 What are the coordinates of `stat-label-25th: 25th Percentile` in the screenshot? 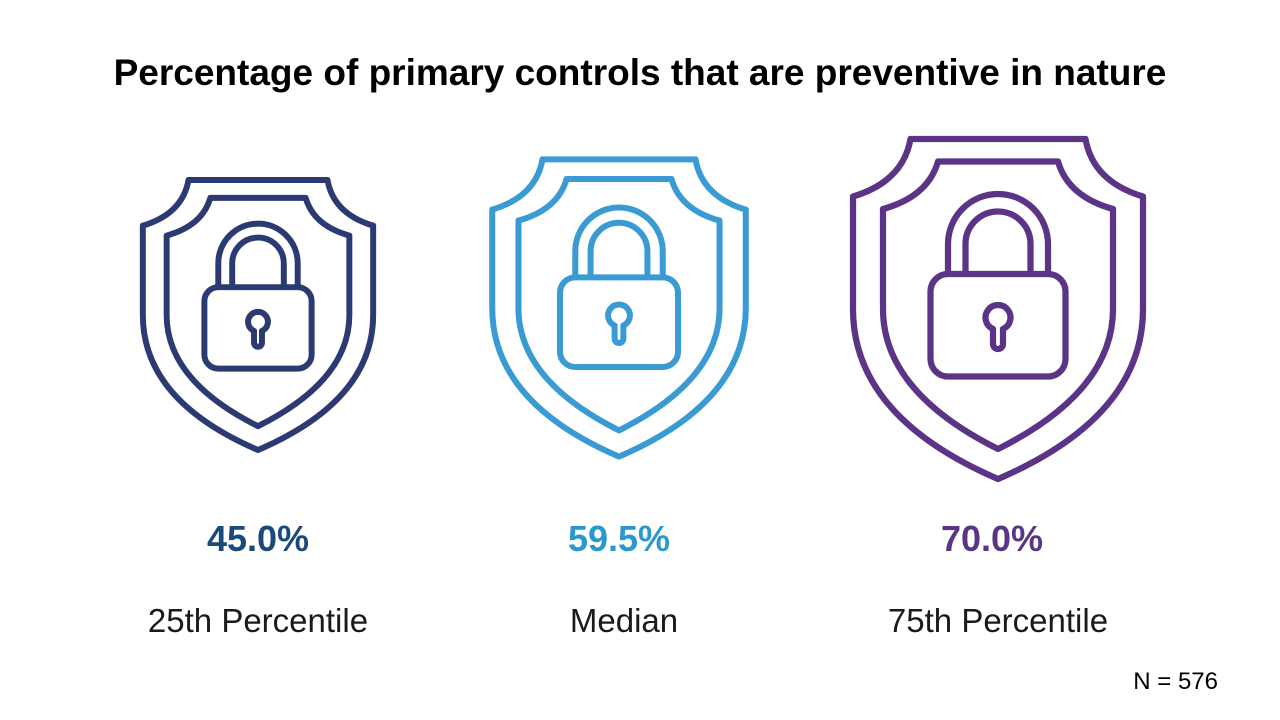 It's located at (258, 620).